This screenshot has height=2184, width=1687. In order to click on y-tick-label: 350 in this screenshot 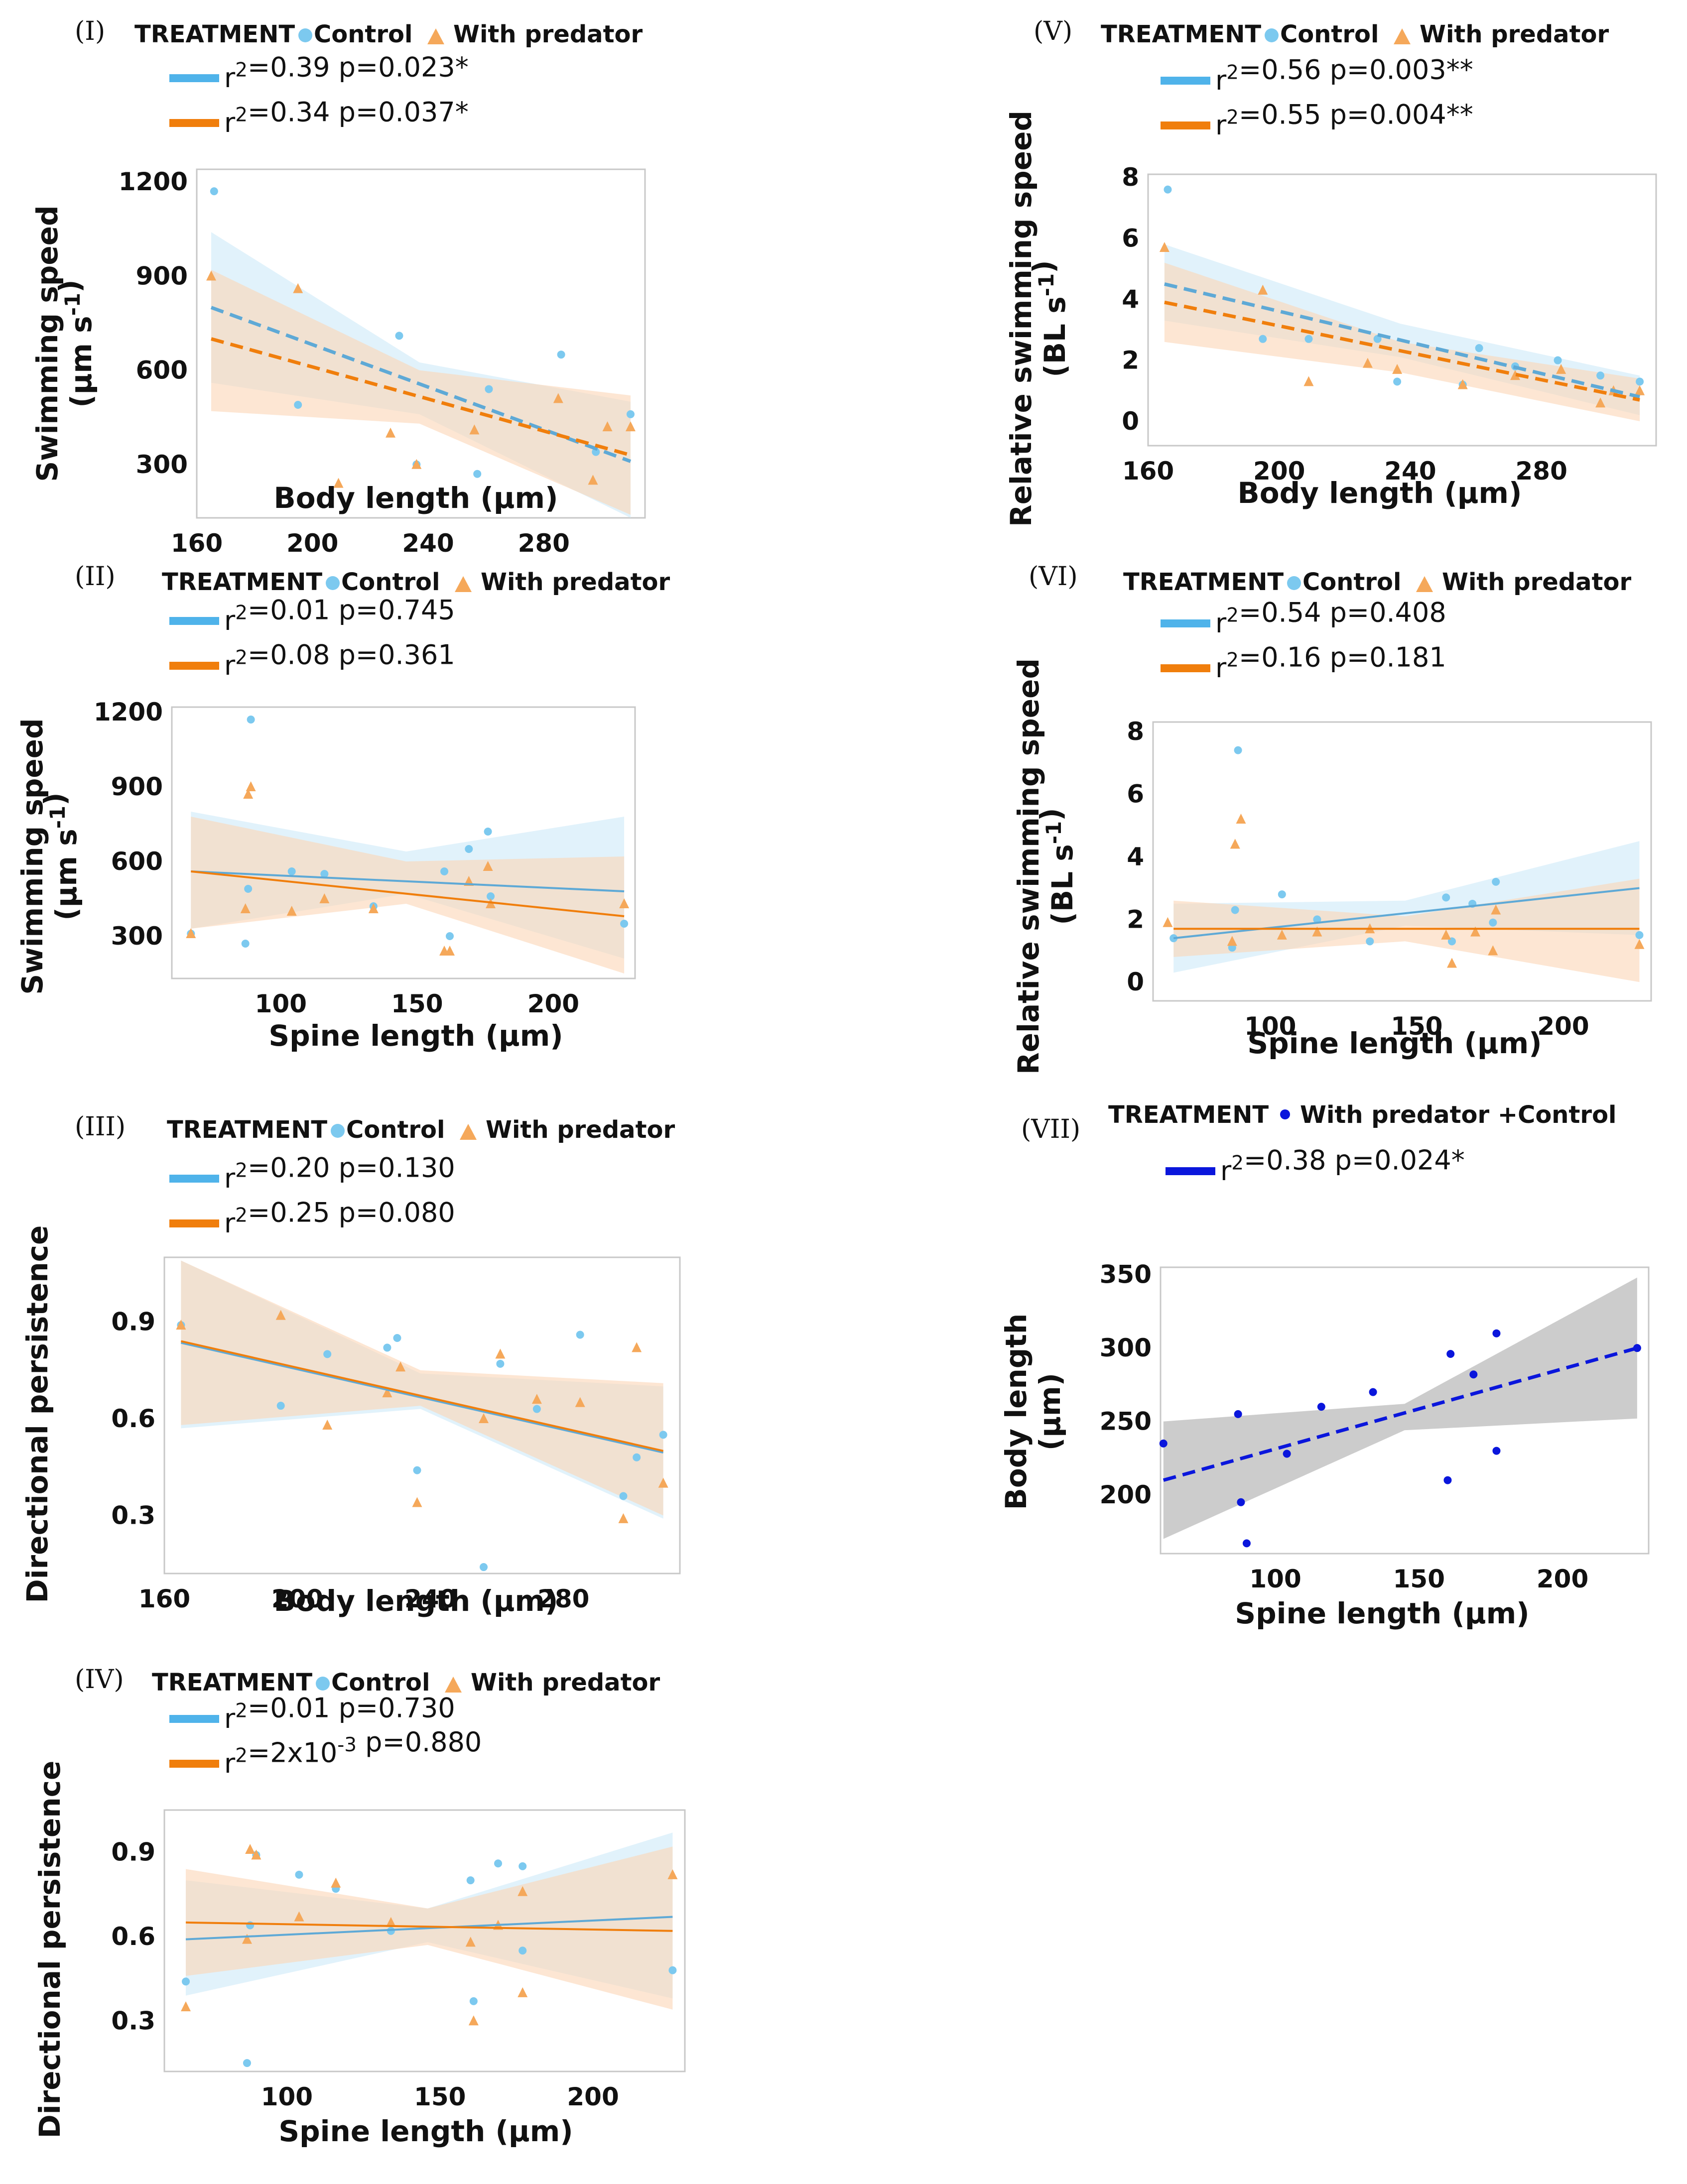, I will do `click(1126, 1274)`.